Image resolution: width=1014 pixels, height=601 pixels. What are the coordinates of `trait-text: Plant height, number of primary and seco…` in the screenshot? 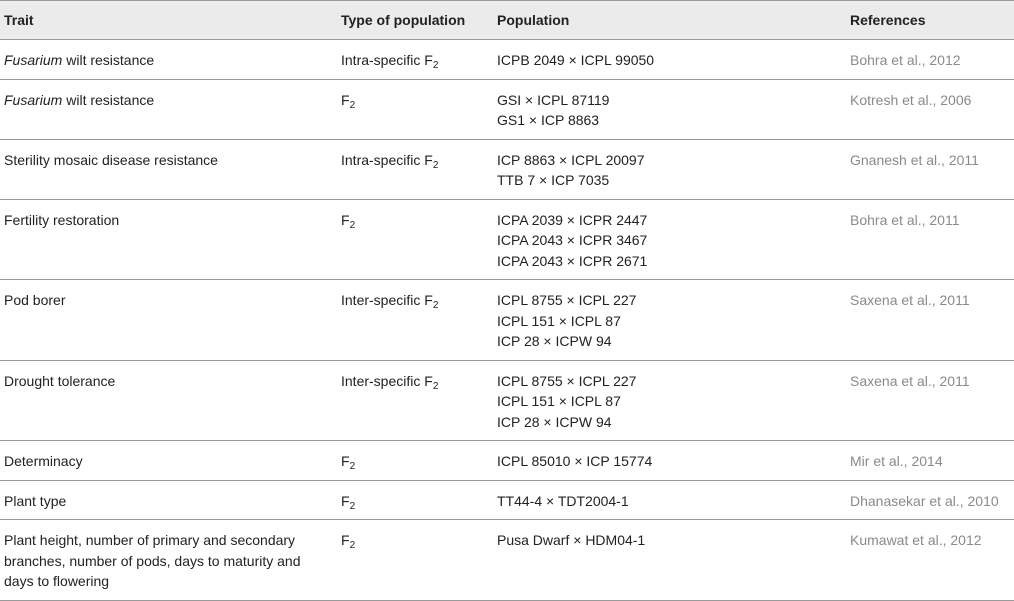 It's located at (152, 560).